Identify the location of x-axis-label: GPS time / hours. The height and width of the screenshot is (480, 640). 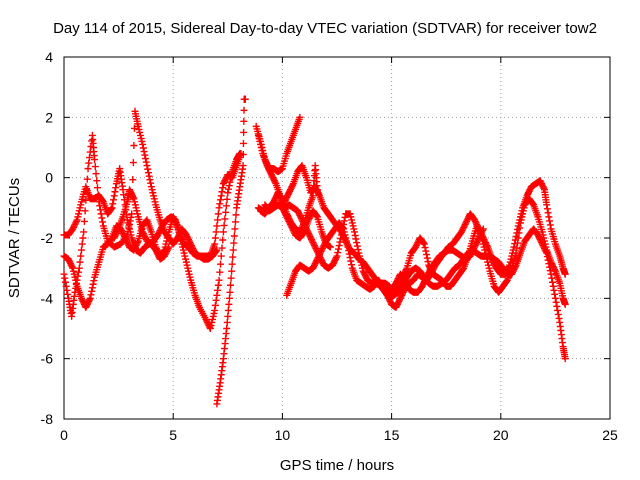
(337, 465).